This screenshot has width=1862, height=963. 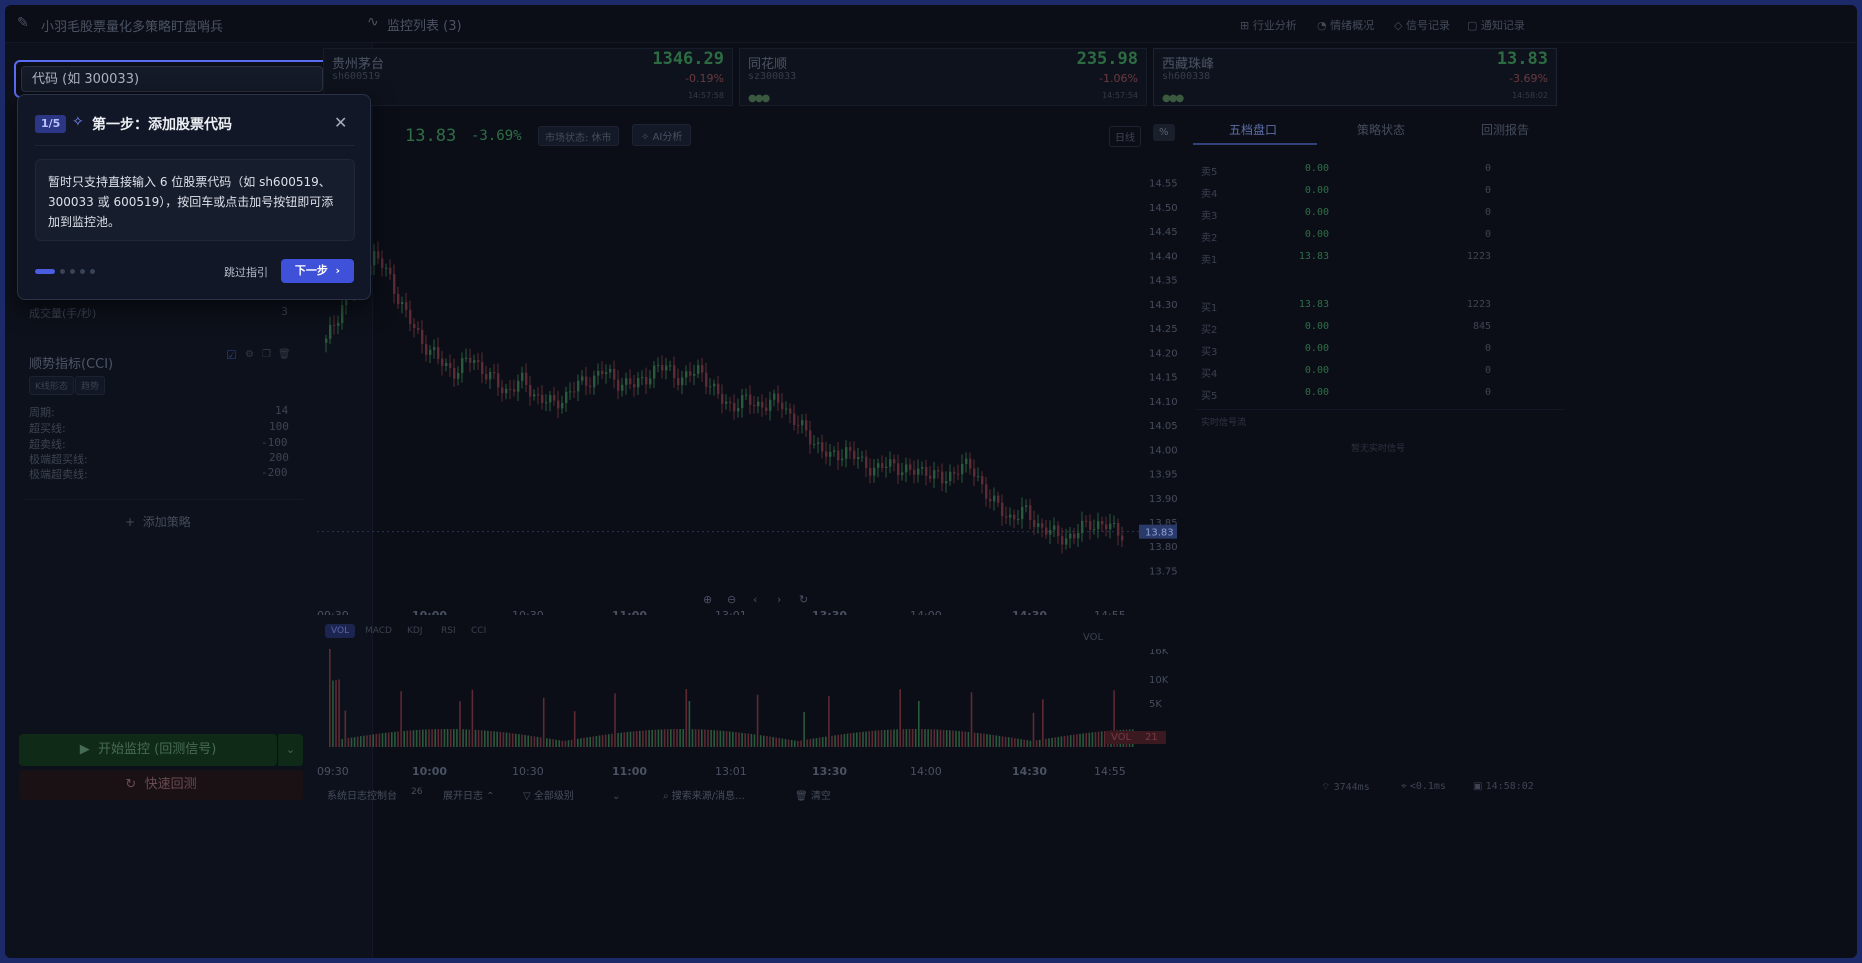 What do you see at coordinates (1381, 130) in the screenshot?
I see `tab-strategy-status: 策略状态` at bounding box center [1381, 130].